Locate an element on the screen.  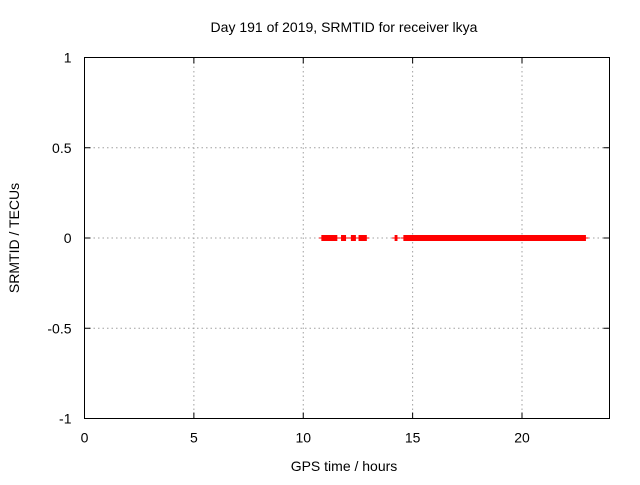
y-tick-label: 0.5 is located at coordinates (62, 148).